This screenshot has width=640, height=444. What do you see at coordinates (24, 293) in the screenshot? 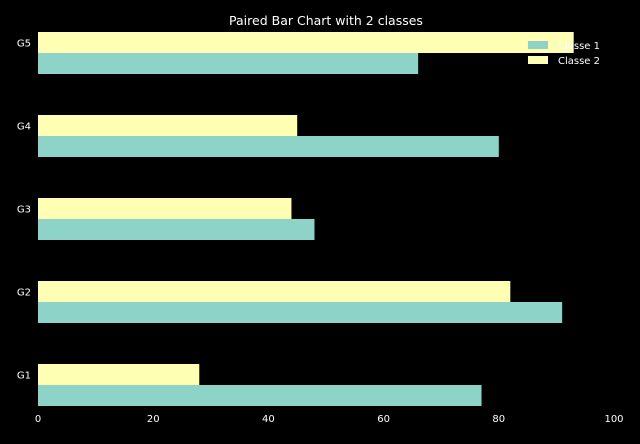
I see `y-tick-label-g2: G2` at bounding box center [24, 293].